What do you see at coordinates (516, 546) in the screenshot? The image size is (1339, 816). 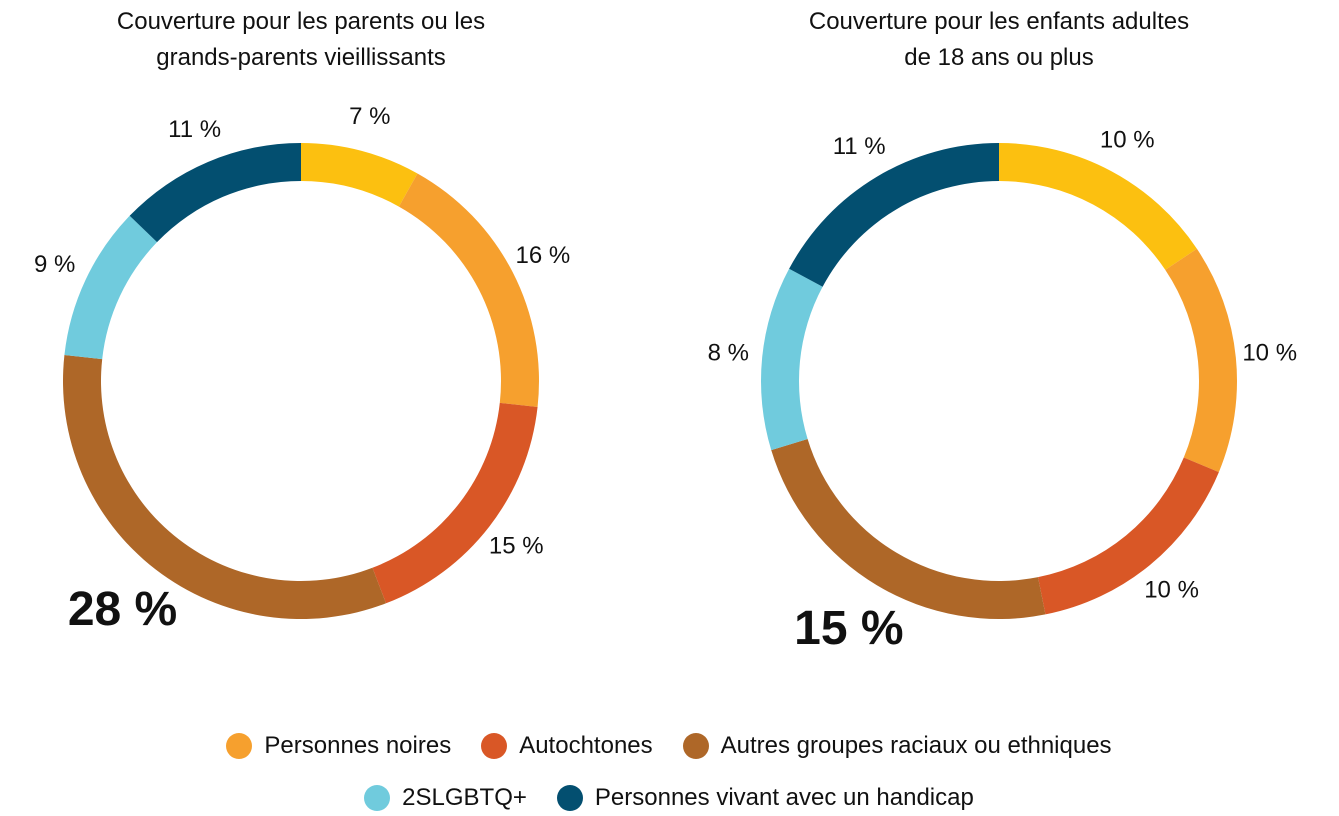 I see `value-label: 15 %` at bounding box center [516, 546].